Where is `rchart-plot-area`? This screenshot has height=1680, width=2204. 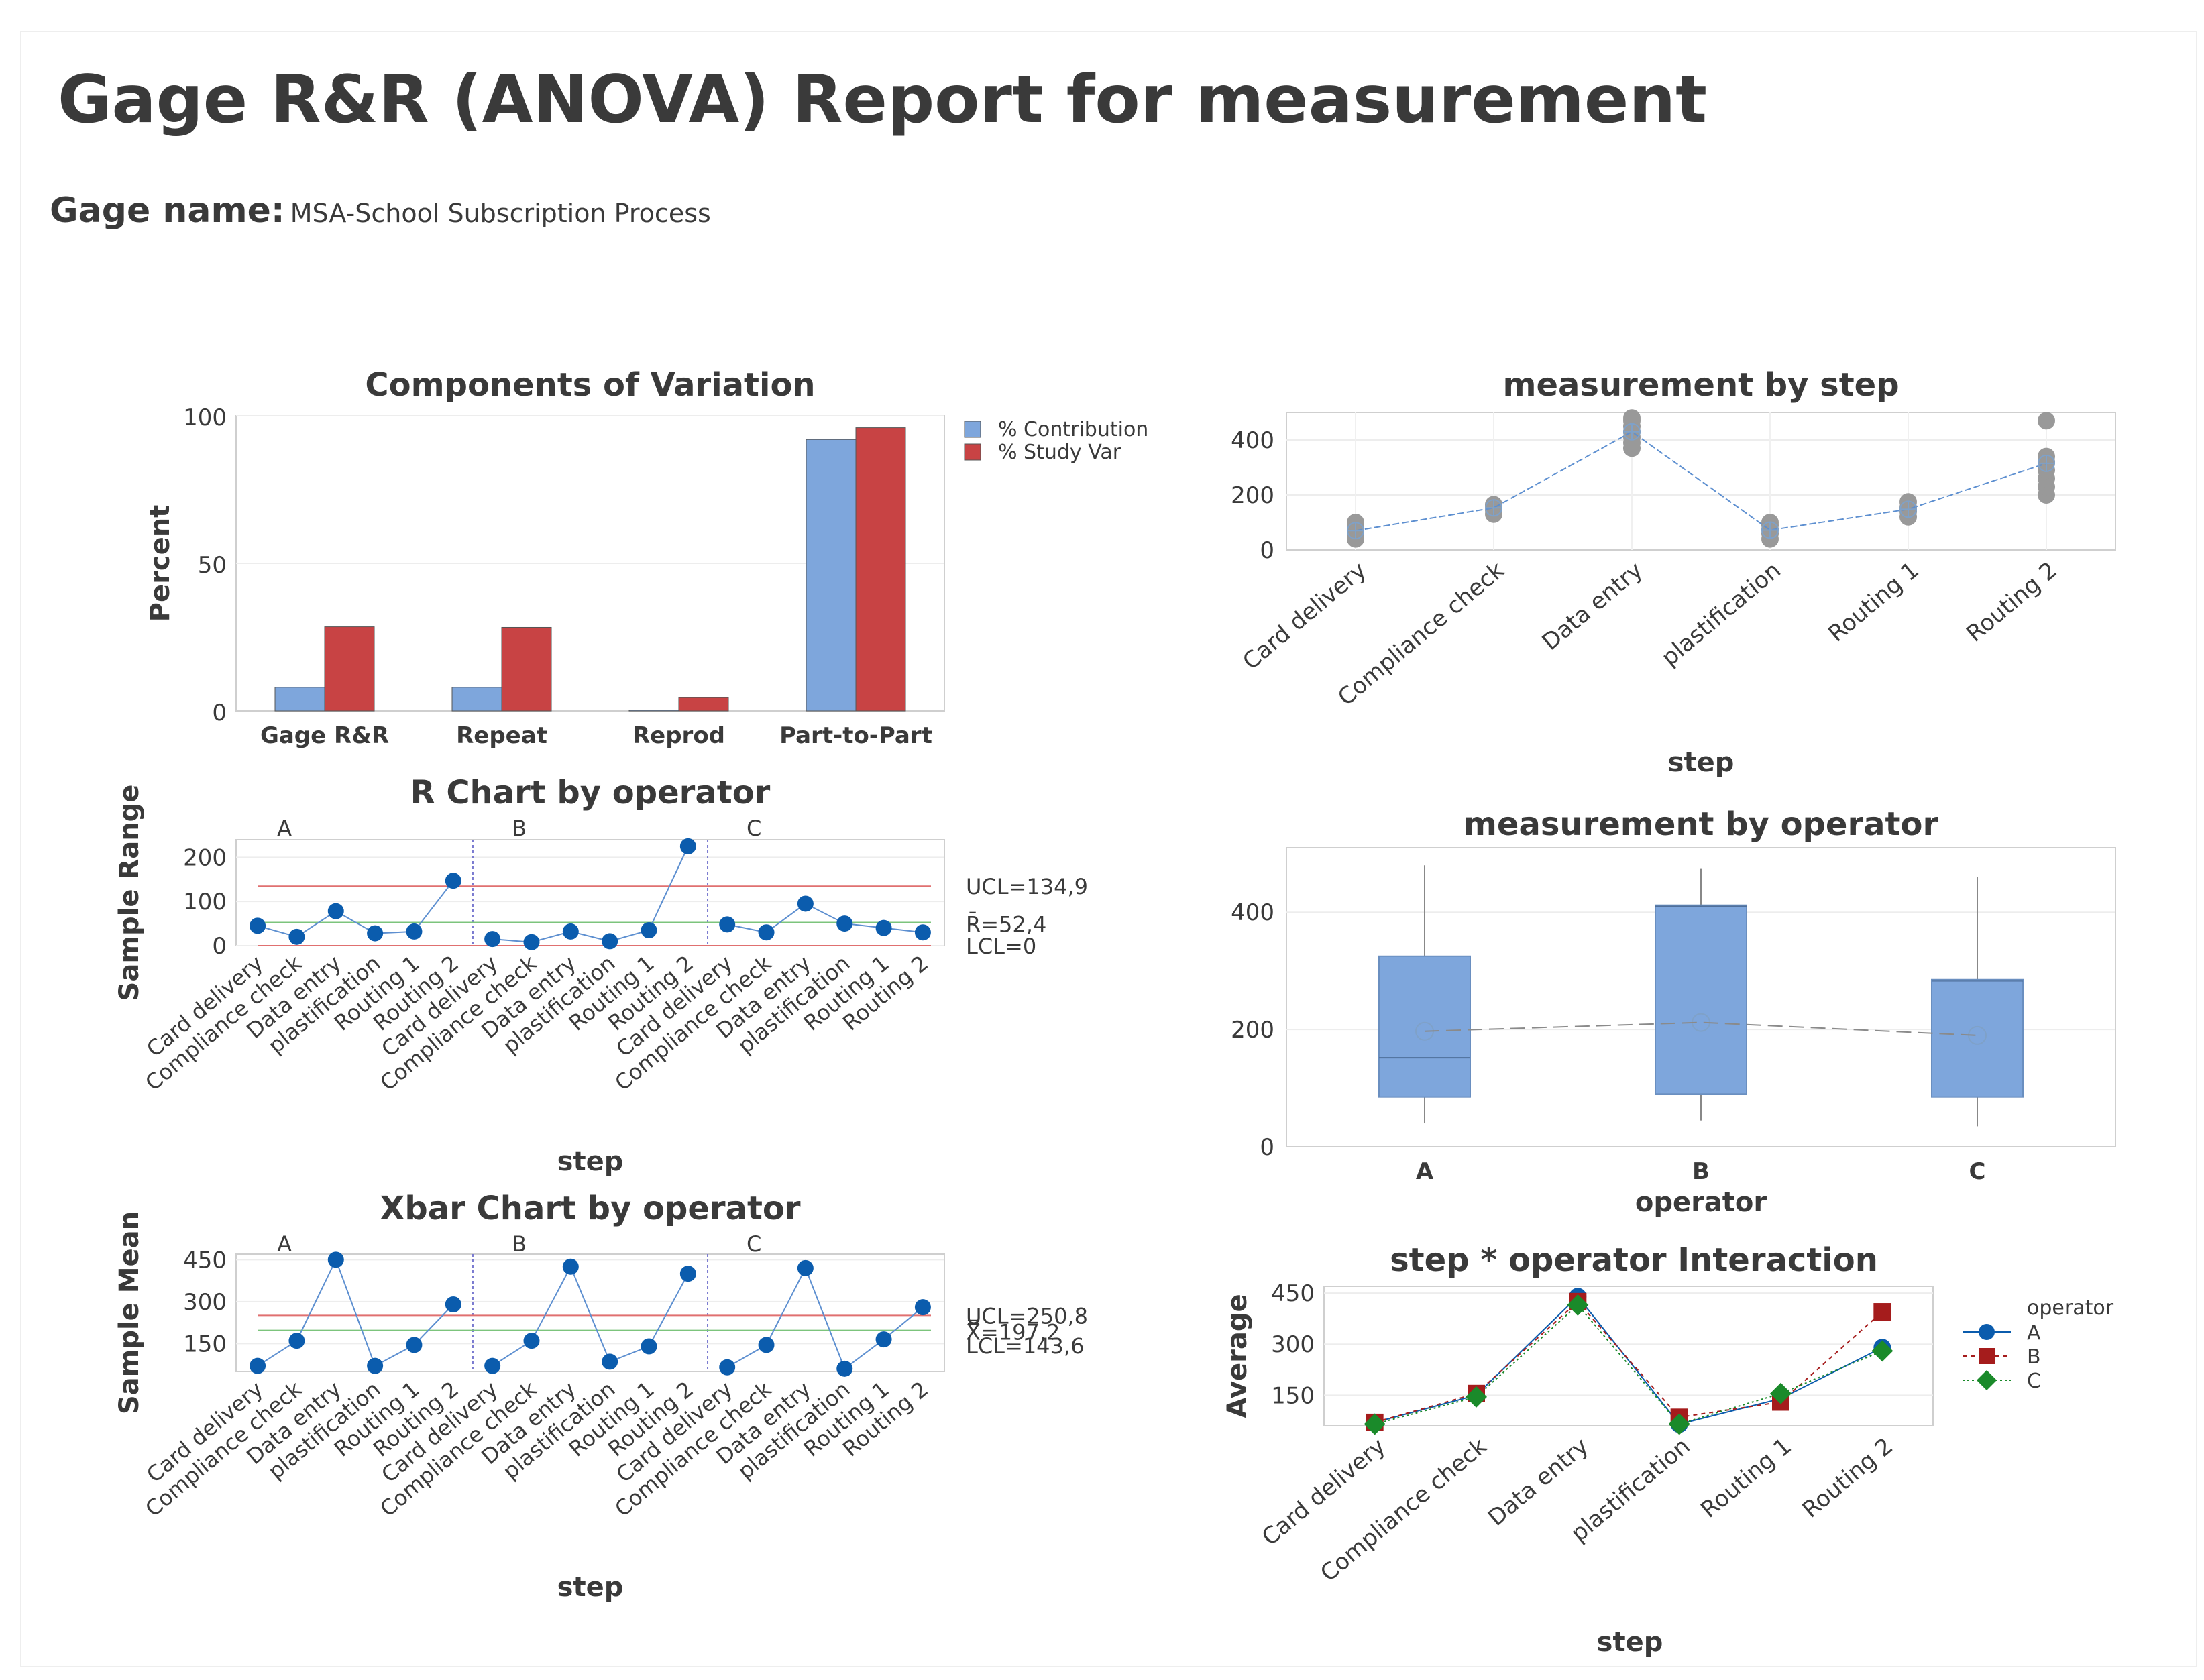
rchart-plot-area is located at coordinates (590, 892).